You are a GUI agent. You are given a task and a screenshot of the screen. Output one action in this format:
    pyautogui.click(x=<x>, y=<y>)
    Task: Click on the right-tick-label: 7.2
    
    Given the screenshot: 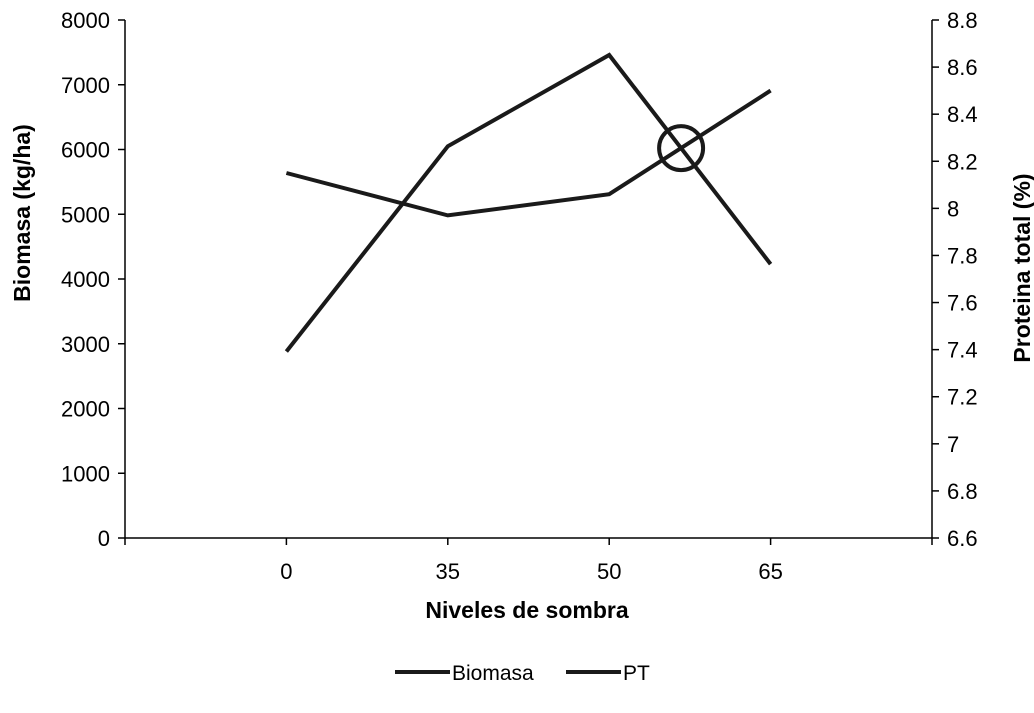 What is the action you would take?
    pyautogui.click(x=962, y=397)
    